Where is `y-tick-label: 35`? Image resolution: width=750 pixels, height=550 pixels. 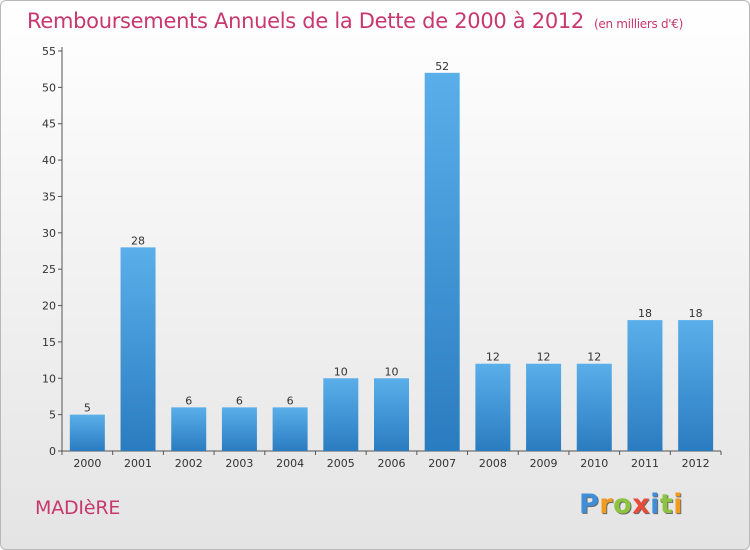
y-tick-label: 35 is located at coordinates (49, 196).